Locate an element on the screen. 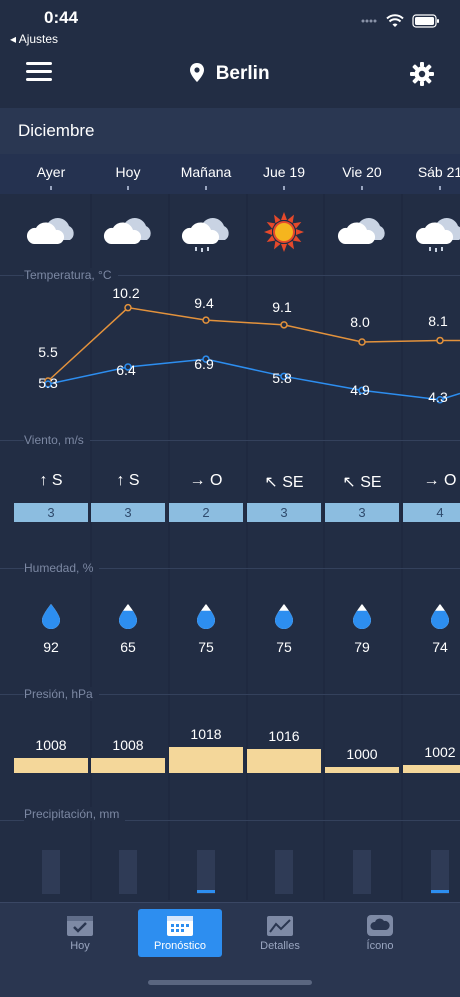  tab-icono: Ícono is located at coordinates (380, 933).